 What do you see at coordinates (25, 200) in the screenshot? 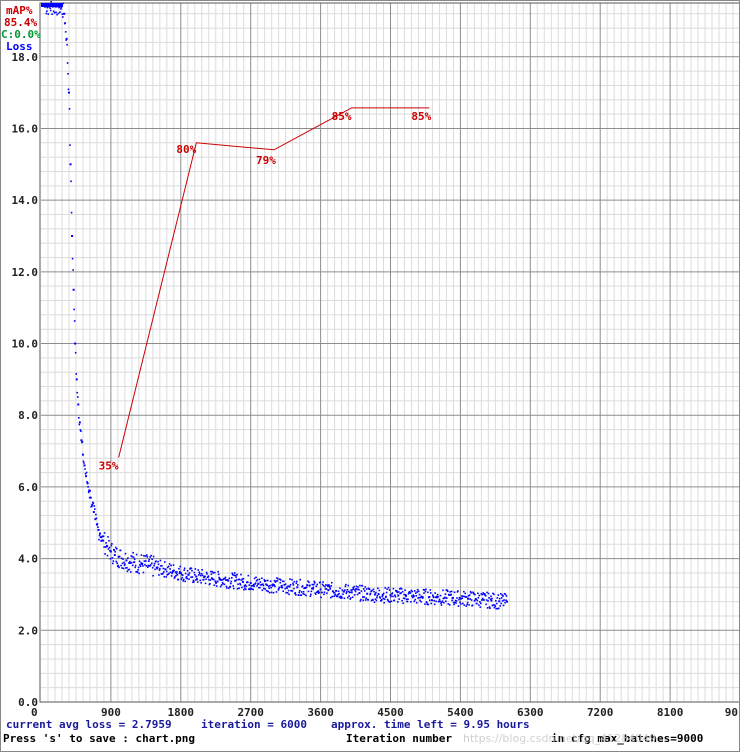
I see `y-tick-label: 14.0` at bounding box center [25, 200].